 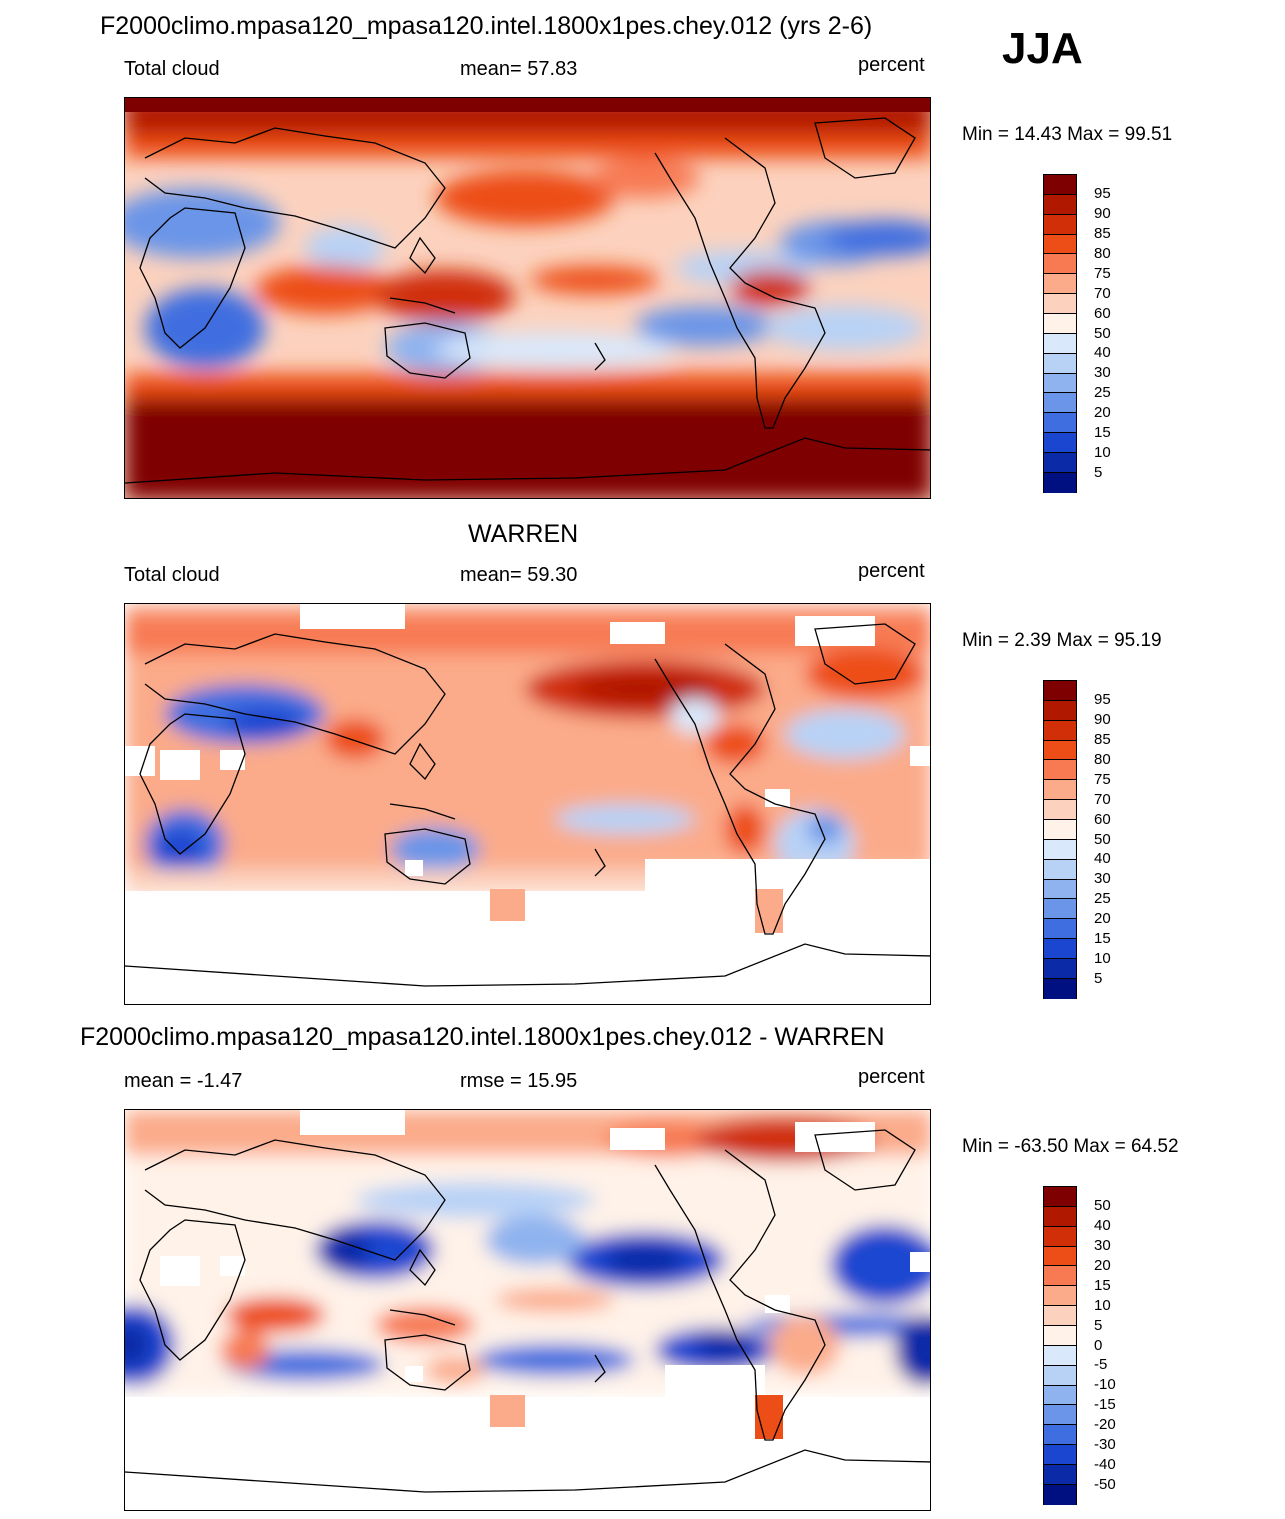 I want to click on panel1-variable-label: Total cloud, so click(x=172, y=69).